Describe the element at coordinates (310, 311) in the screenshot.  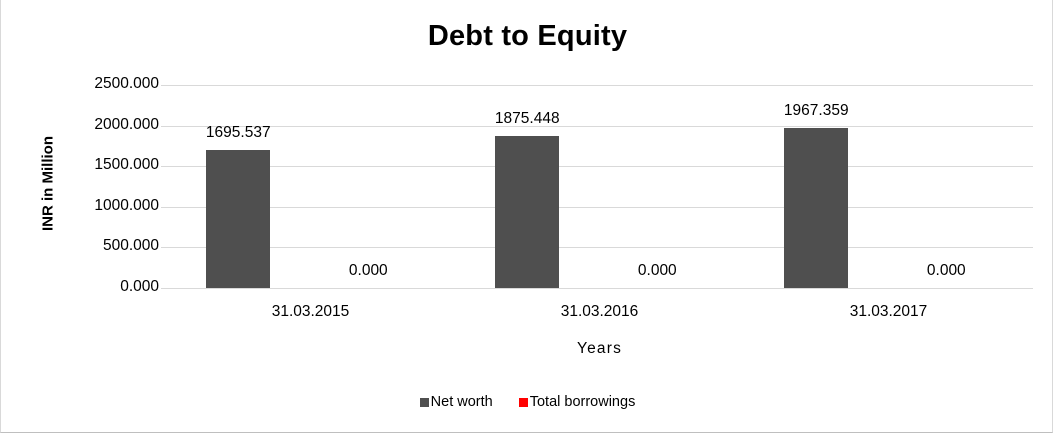
I see `x-axis-category-label: 31.03.2015` at that location.